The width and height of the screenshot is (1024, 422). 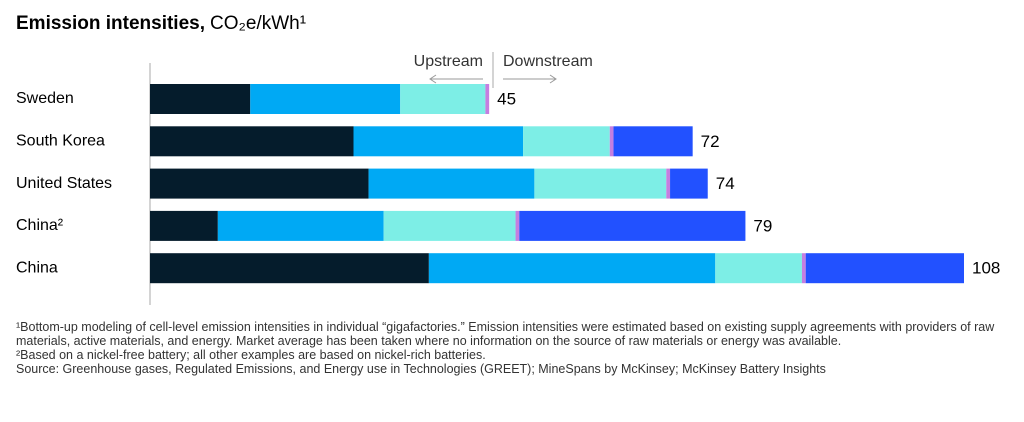 I want to click on y-tick-label: South Korea, so click(x=60, y=141).